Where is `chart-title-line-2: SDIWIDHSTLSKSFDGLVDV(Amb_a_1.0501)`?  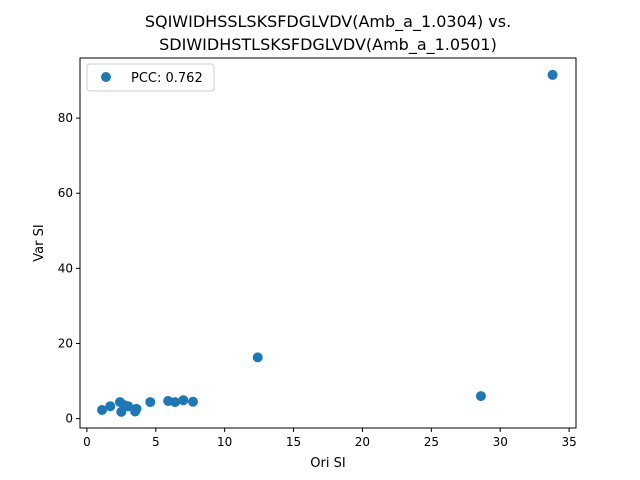
chart-title-line-2: SDIWIDHSTLSKSFDGLVDV(Amb_a_1.0501) is located at coordinates (328, 45).